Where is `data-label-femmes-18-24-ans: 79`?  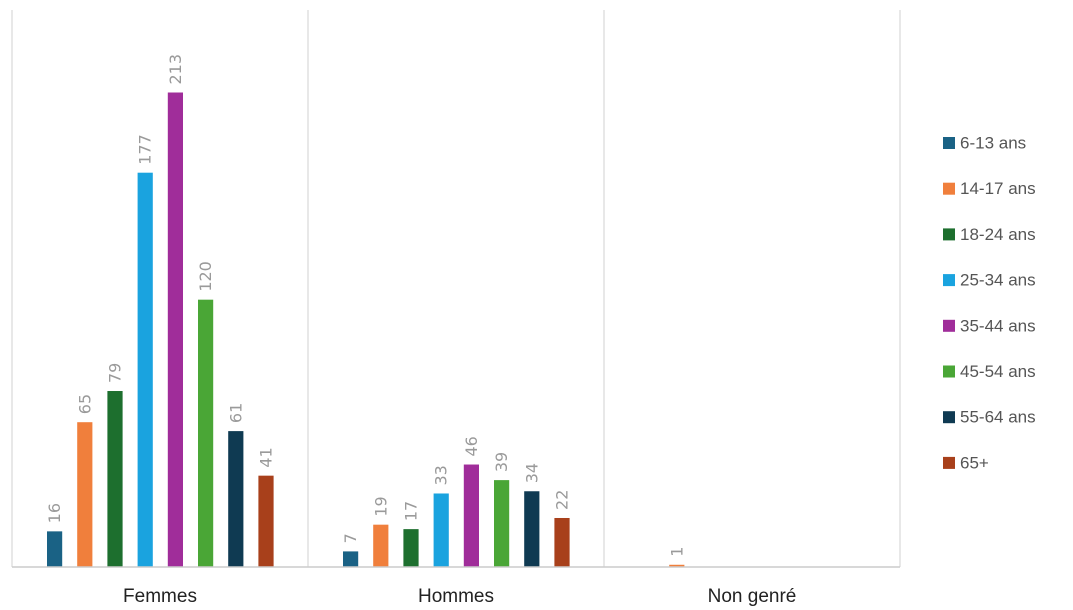 data-label-femmes-18-24-ans: 79 is located at coordinates (115, 373).